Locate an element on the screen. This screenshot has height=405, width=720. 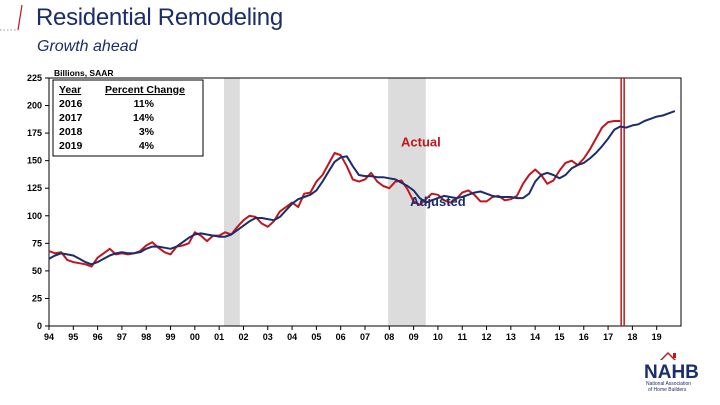
x-tick-label-98: 98 is located at coordinates (146, 337).